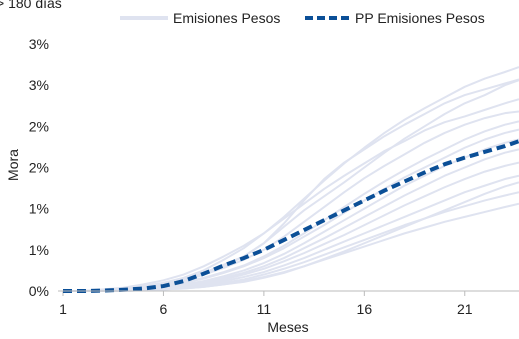 Image resolution: width=519 pixels, height=339 pixels. What do you see at coordinates (13, 165) in the screenshot?
I see `y-axis-title: Mora` at bounding box center [13, 165].